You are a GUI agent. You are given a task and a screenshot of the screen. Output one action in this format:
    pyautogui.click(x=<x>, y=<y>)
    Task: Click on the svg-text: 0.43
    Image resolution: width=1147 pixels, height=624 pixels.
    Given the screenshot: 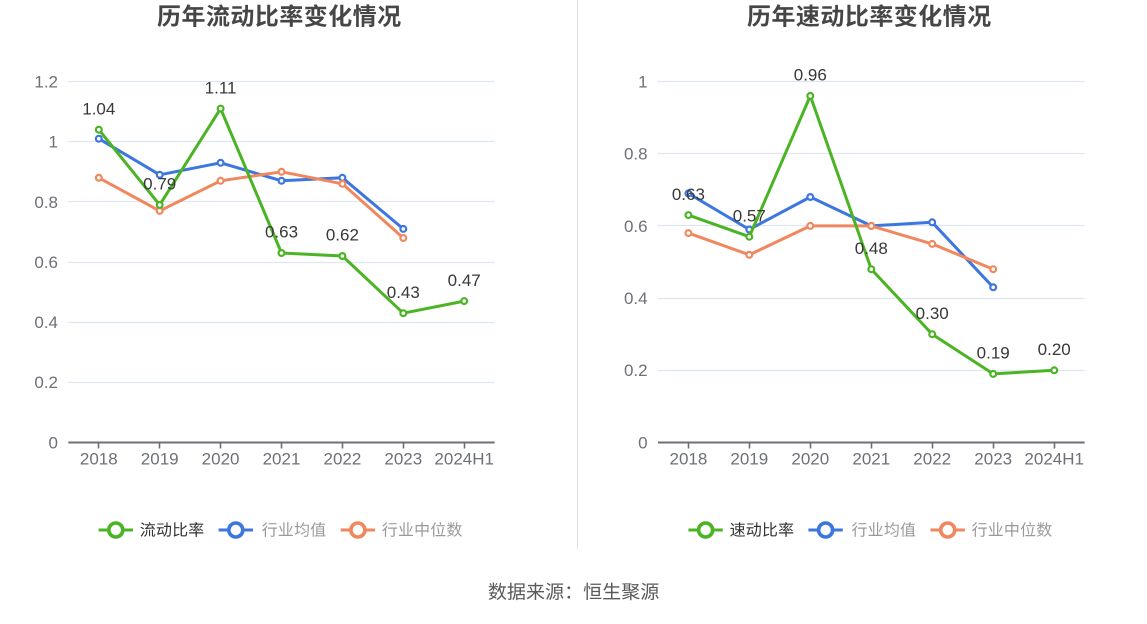 What is the action you would take?
    pyautogui.click(x=403, y=292)
    